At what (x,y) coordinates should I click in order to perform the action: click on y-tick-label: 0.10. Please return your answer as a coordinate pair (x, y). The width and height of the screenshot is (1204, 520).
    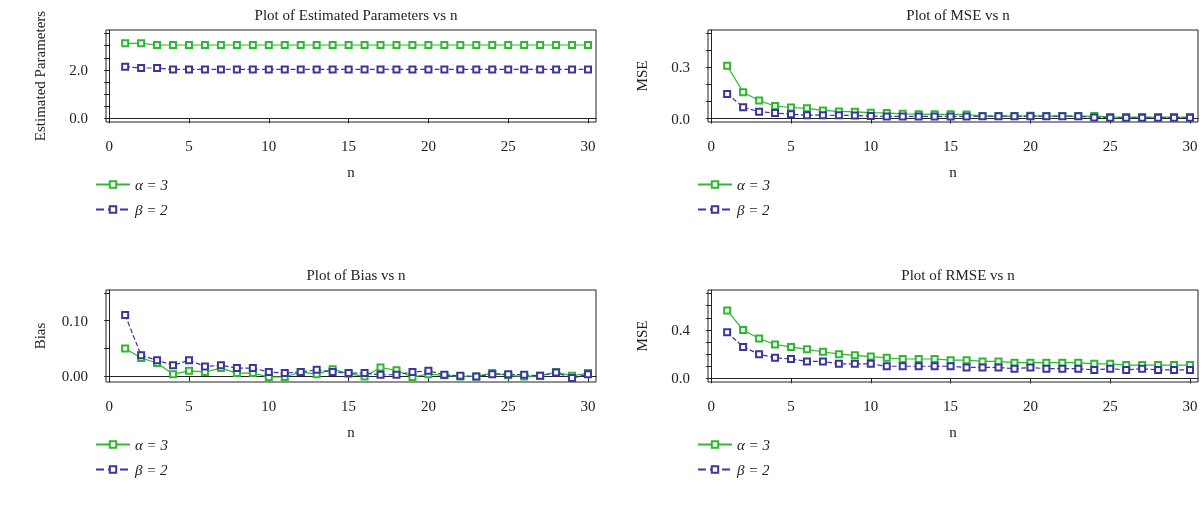
    Looking at the image, I should click on (74, 320).